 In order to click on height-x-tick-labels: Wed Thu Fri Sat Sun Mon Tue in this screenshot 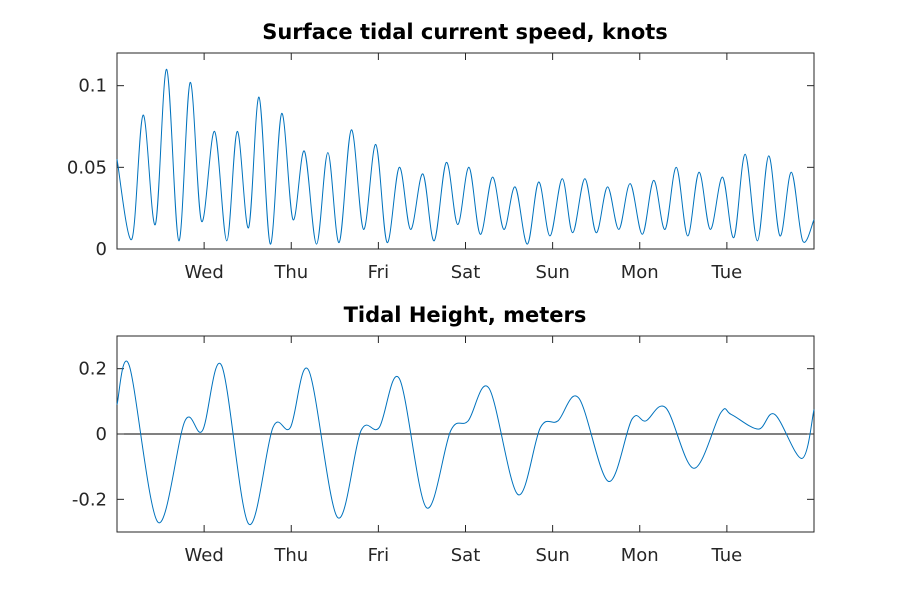, I will do `click(464, 555)`.